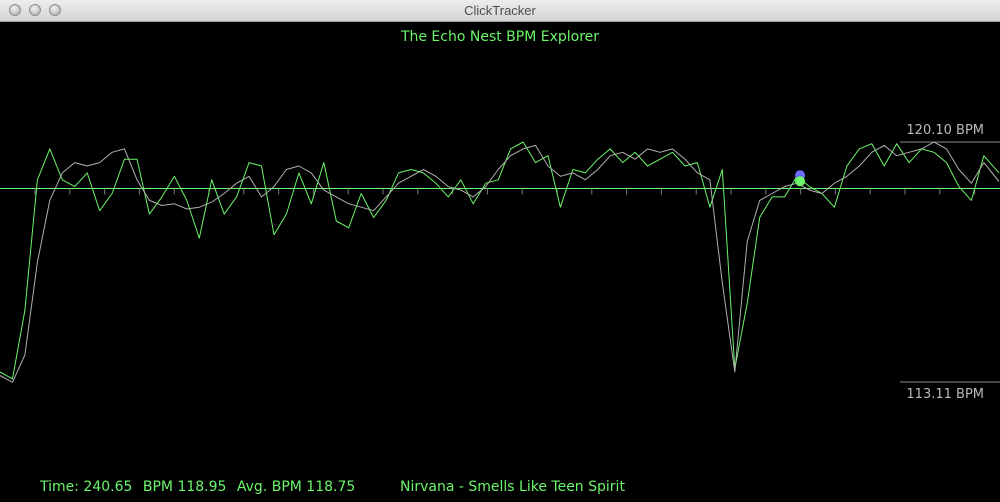 The width and height of the screenshot is (1000, 502). What do you see at coordinates (86, 487) in the screenshot?
I see `time-readout: Time: 240.65` at bounding box center [86, 487].